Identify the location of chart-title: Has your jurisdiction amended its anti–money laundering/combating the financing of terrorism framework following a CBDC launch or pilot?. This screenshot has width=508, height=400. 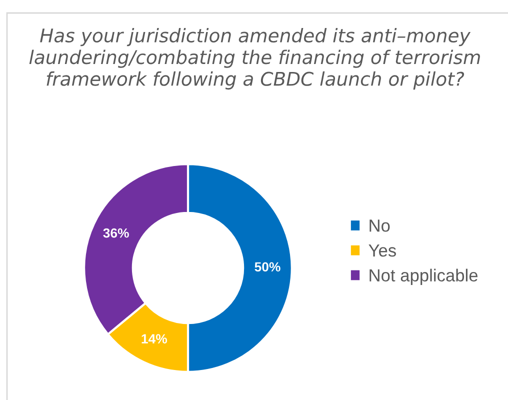
(254, 59).